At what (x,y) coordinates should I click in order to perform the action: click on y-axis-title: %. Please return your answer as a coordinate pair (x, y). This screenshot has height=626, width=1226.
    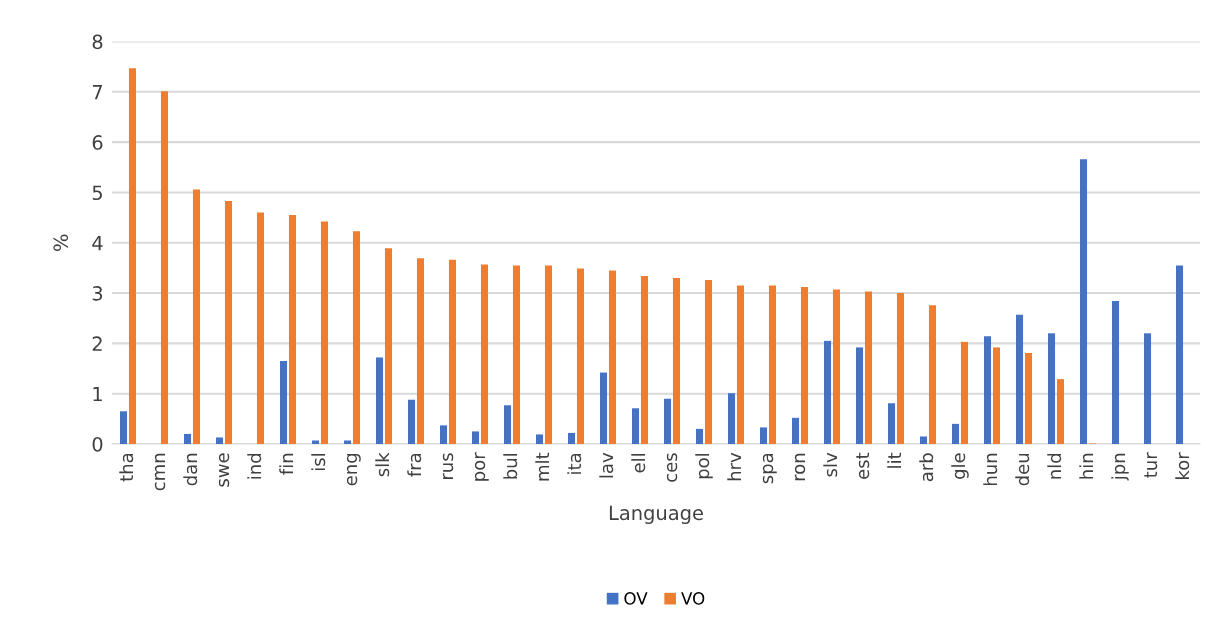
    Looking at the image, I should click on (61, 242).